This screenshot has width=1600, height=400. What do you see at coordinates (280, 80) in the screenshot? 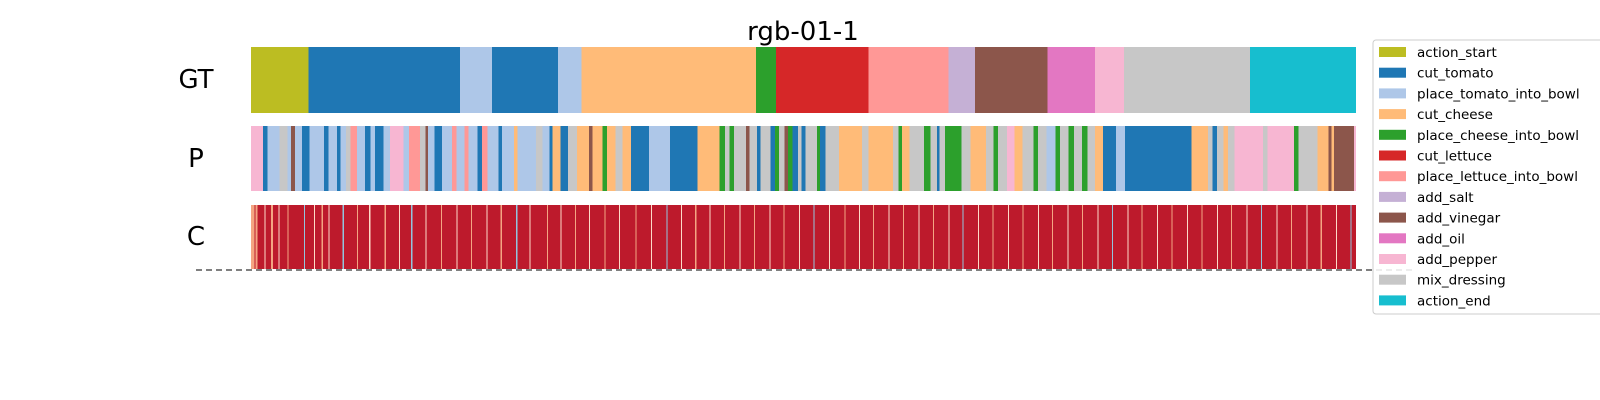
I see `gt-segment-action_start` at bounding box center [280, 80].